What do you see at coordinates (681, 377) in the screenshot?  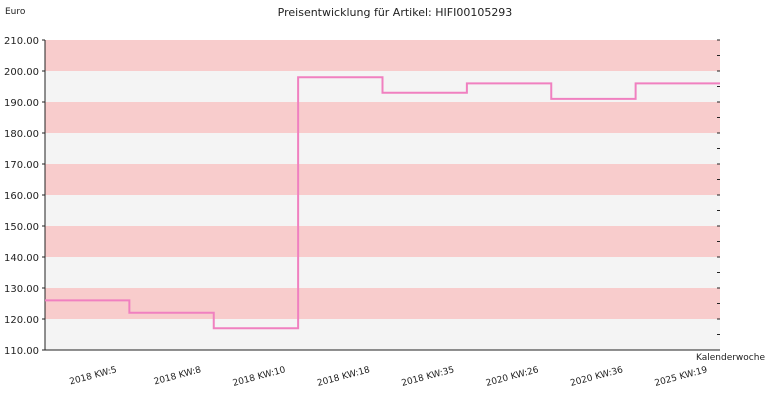 I see `x-tick-label: 2025 KW:19` at bounding box center [681, 377].